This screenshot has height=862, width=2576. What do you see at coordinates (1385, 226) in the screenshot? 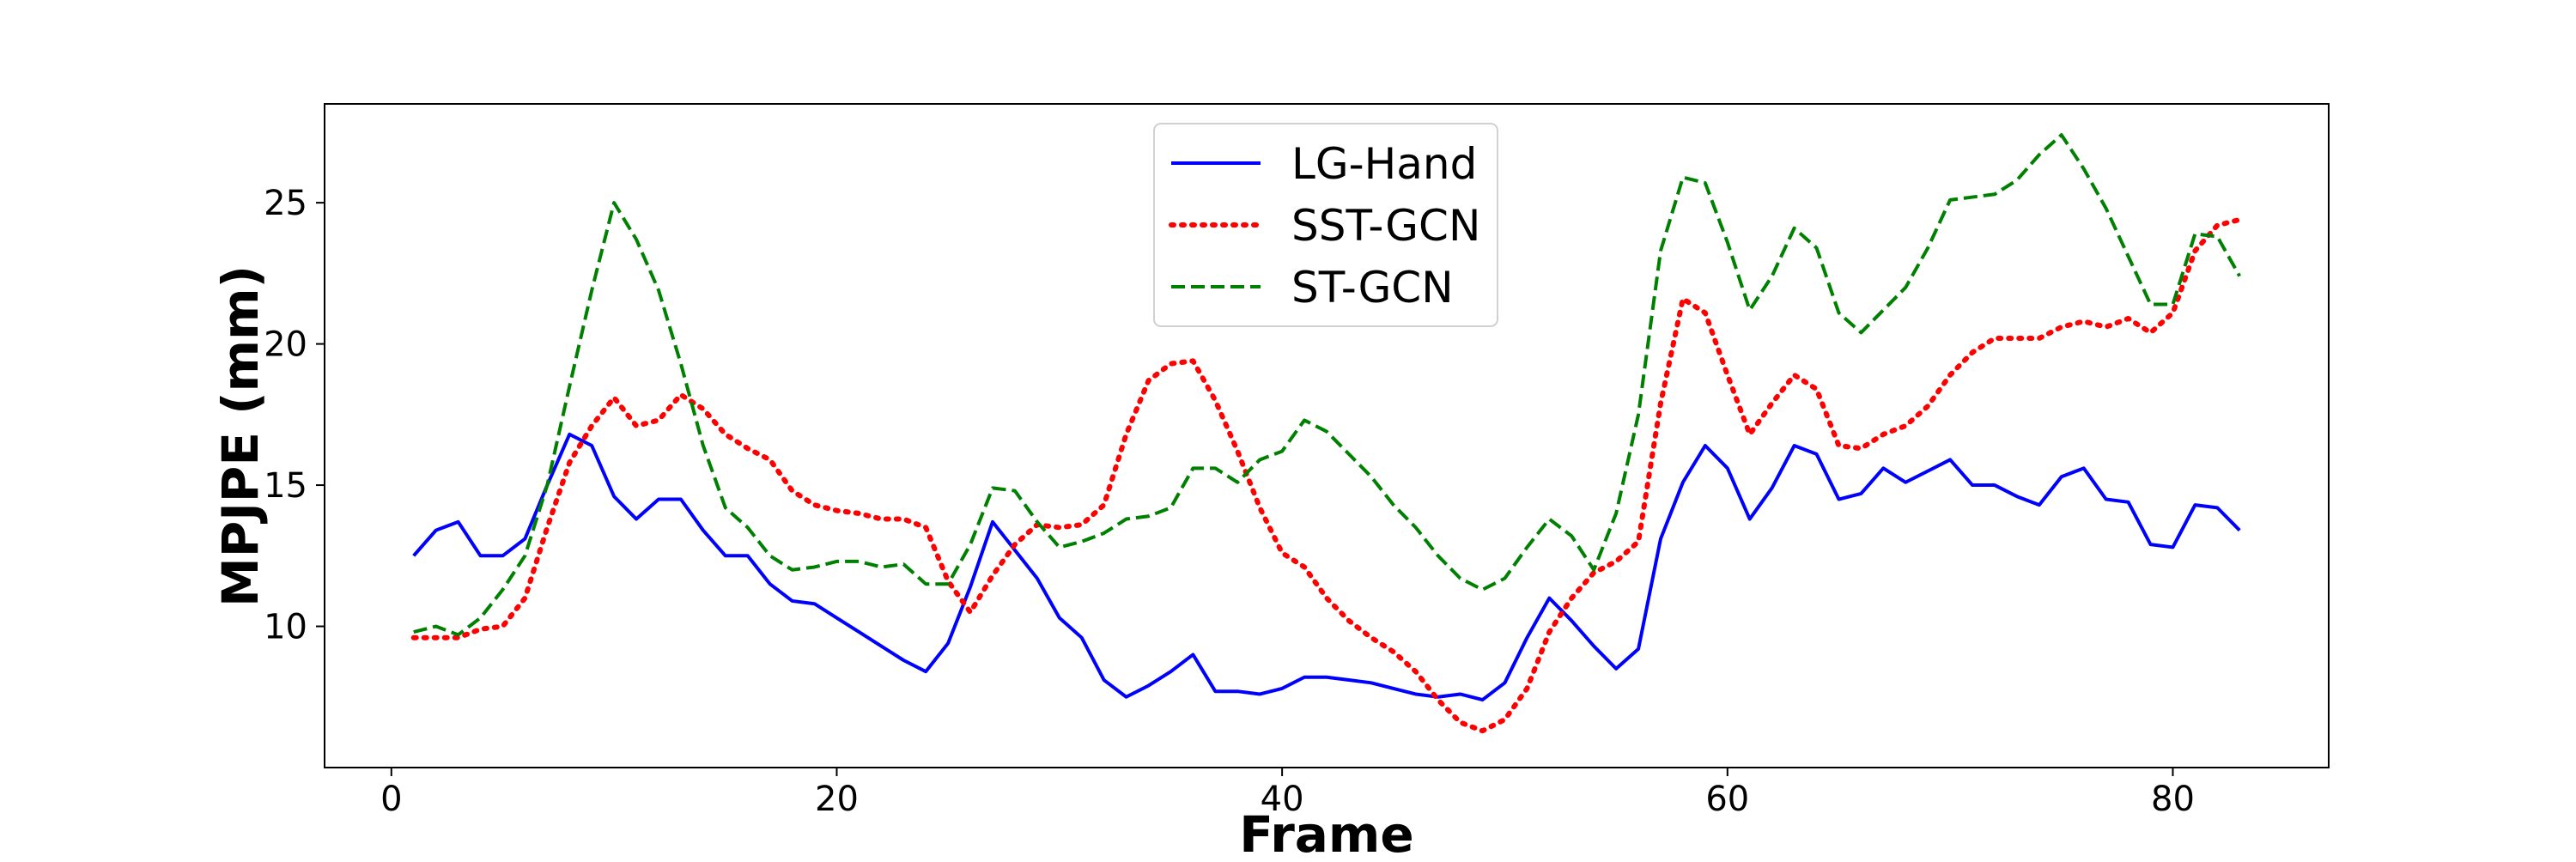
I see `legend-label-sst-gcn: SST-GCN` at bounding box center [1385, 226].